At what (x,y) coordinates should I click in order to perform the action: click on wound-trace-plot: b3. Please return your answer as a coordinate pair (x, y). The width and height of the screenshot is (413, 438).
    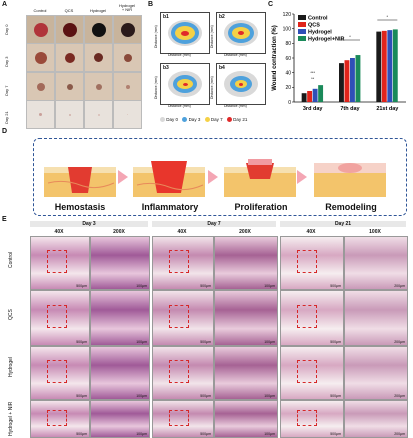
    Looking at the image, I should click on (185, 84).